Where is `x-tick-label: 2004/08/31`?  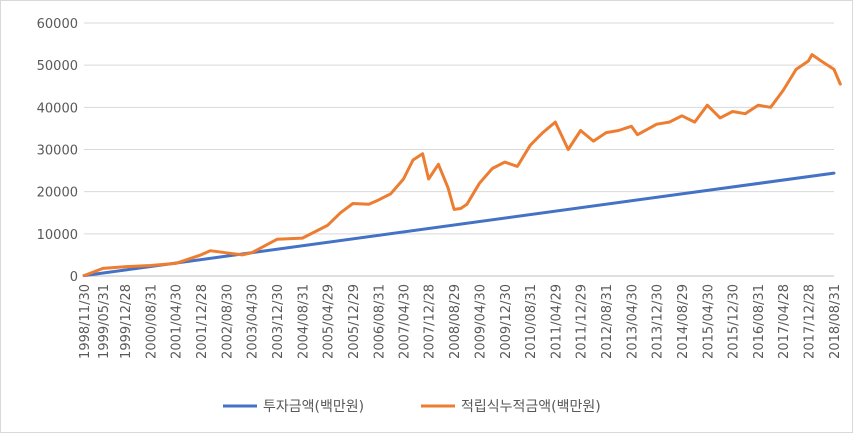
x-tick-label: 2004/08/31 is located at coordinates (303, 321).